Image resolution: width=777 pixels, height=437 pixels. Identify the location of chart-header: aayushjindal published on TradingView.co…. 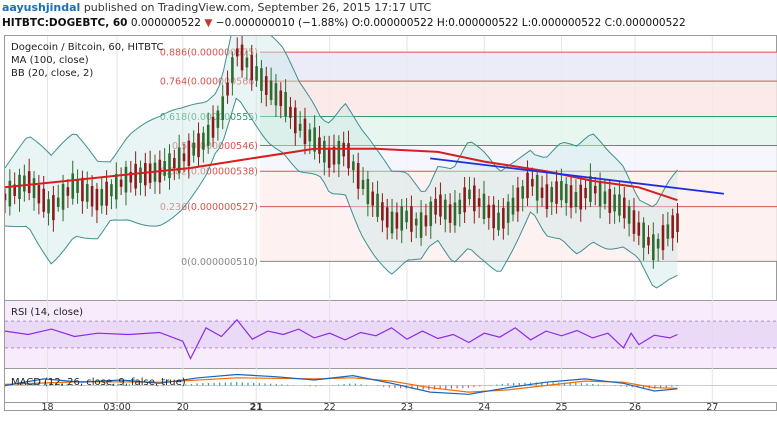
(388, 17).